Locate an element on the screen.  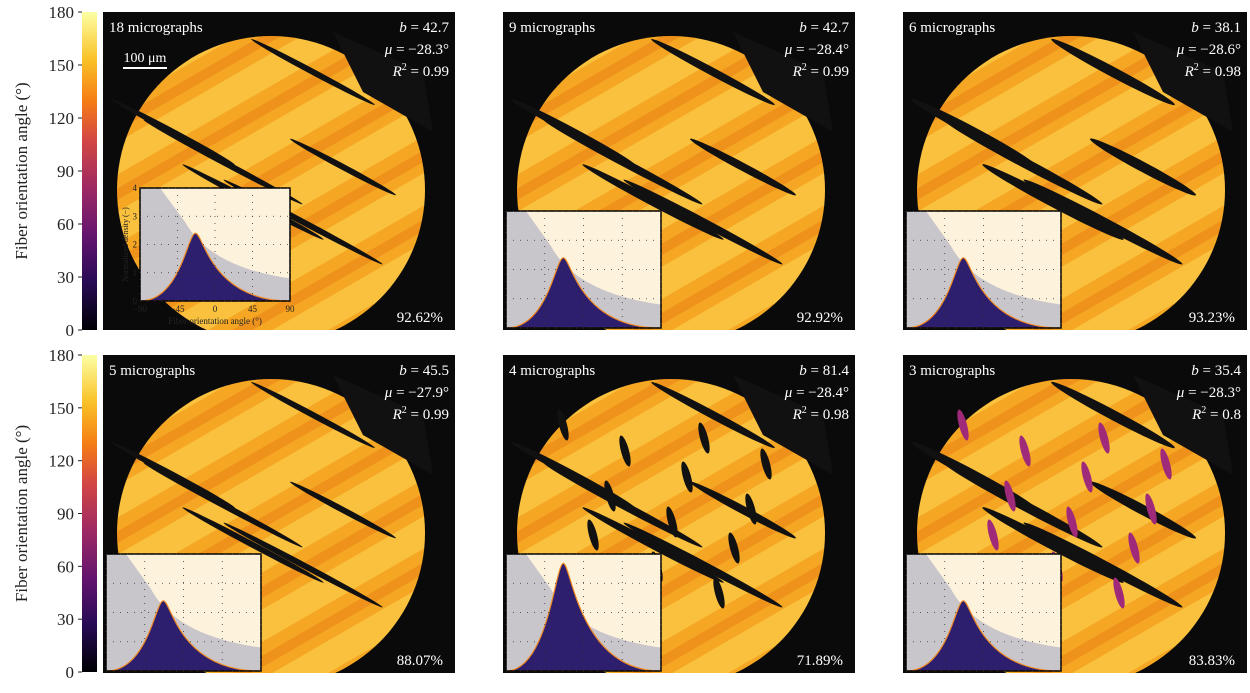
stat: R2 = 0.98 is located at coordinates (820, 414).